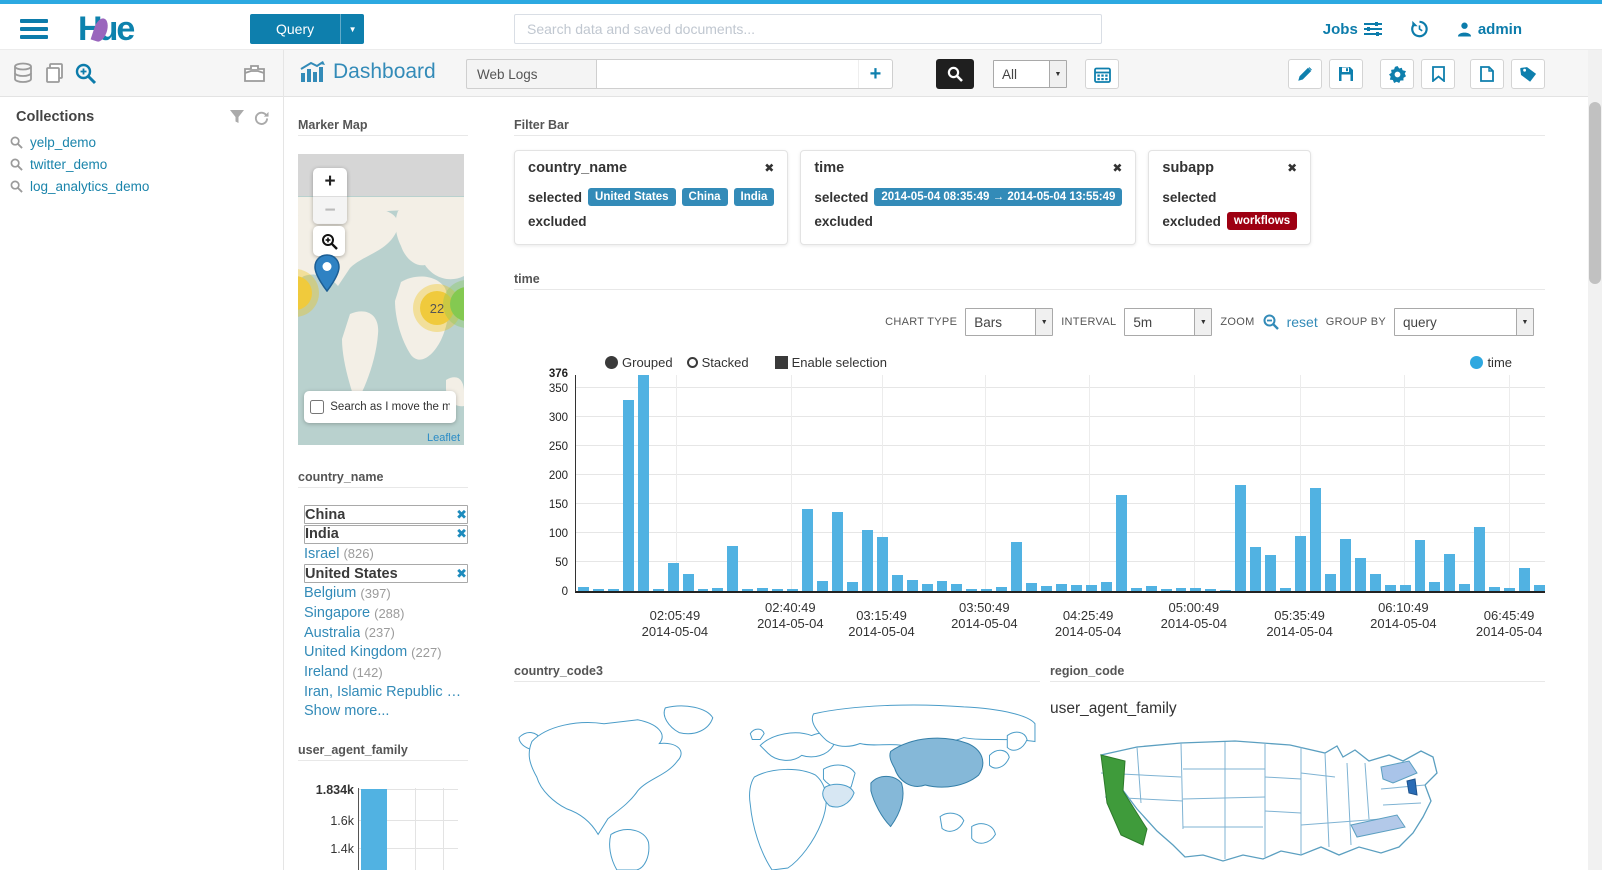 This screenshot has width=1602, height=870. What do you see at coordinates (457, 304) in the screenshot?
I see `map-cluster: 2` at bounding box center [457, 304].